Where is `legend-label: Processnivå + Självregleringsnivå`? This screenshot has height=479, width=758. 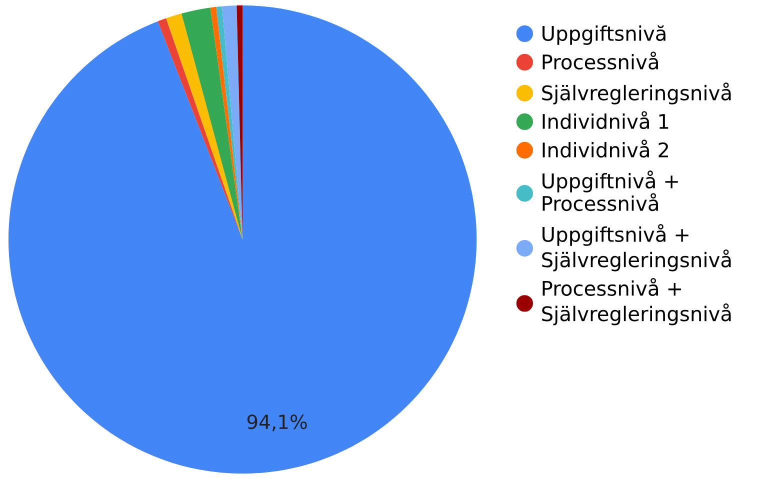
legend-label: Processnivå + Självregleringsnivå is located at coordinates (636, 302).